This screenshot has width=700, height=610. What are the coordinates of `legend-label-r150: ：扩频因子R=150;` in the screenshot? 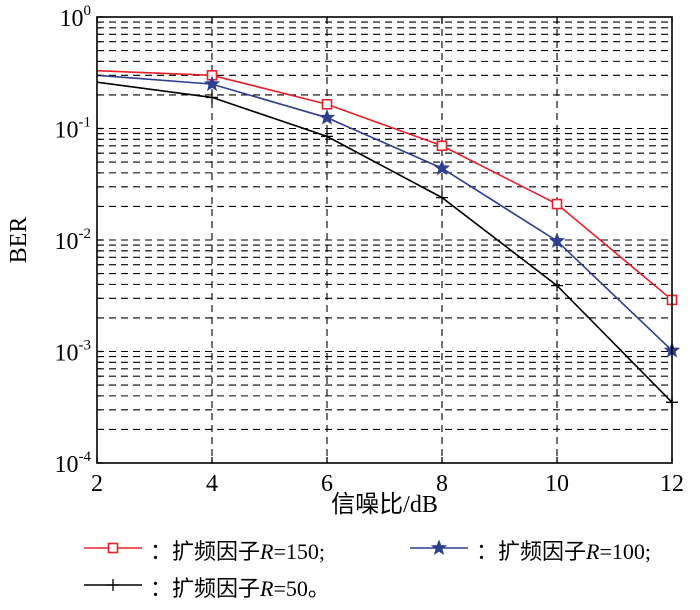 It's located at (237, 551).